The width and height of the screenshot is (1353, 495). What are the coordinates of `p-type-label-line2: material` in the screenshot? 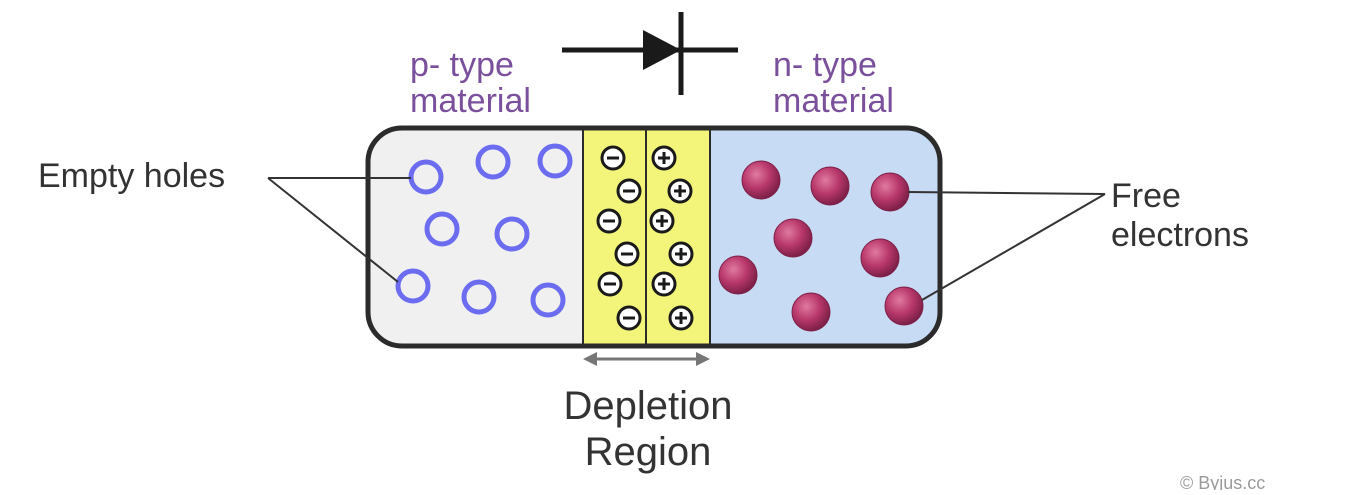 It's located at (470, 101).